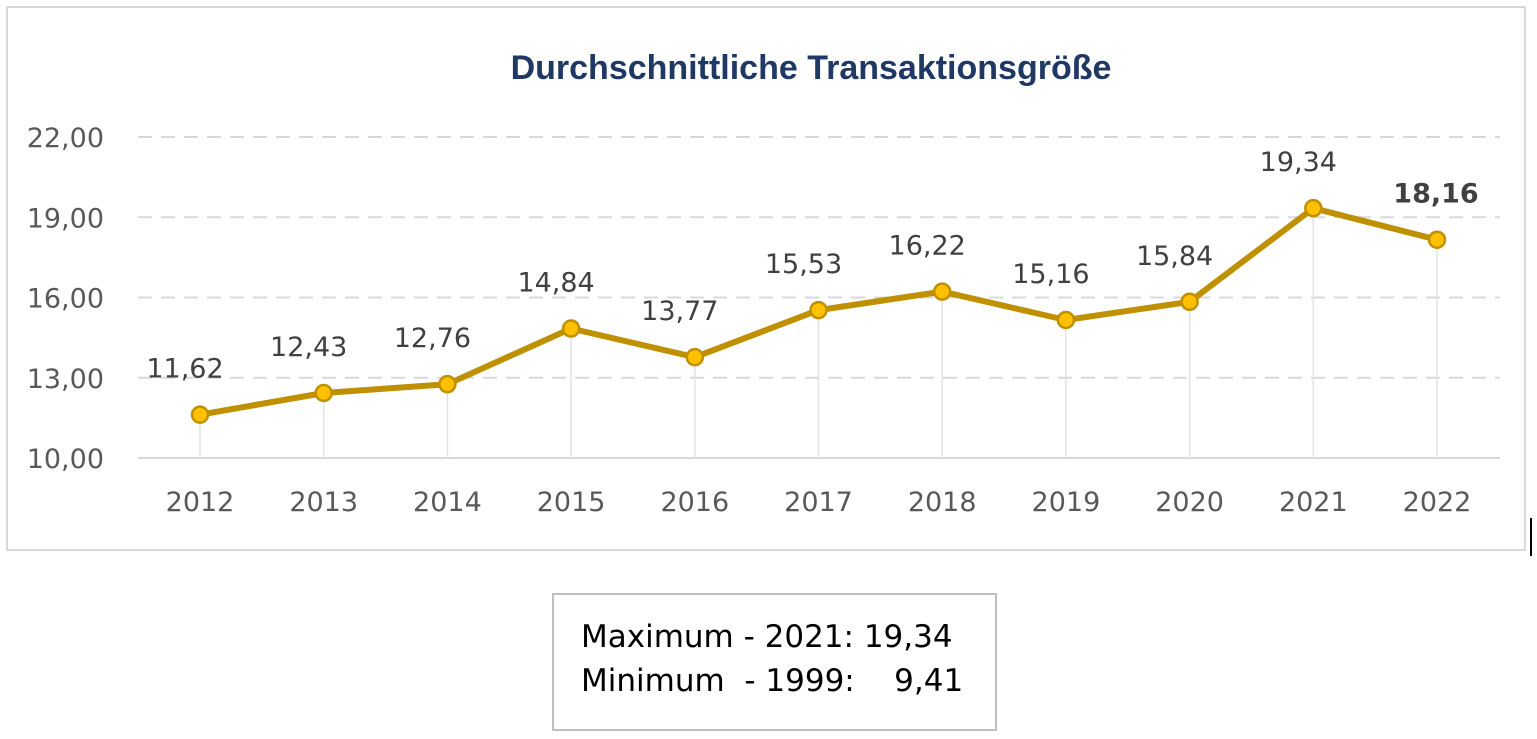 Image resolution: width=1537 pixels, height=739 pixels. Describe the element at coordinates (1174, 256) in the screenshot. I see `data-label: 15,84` at that location.